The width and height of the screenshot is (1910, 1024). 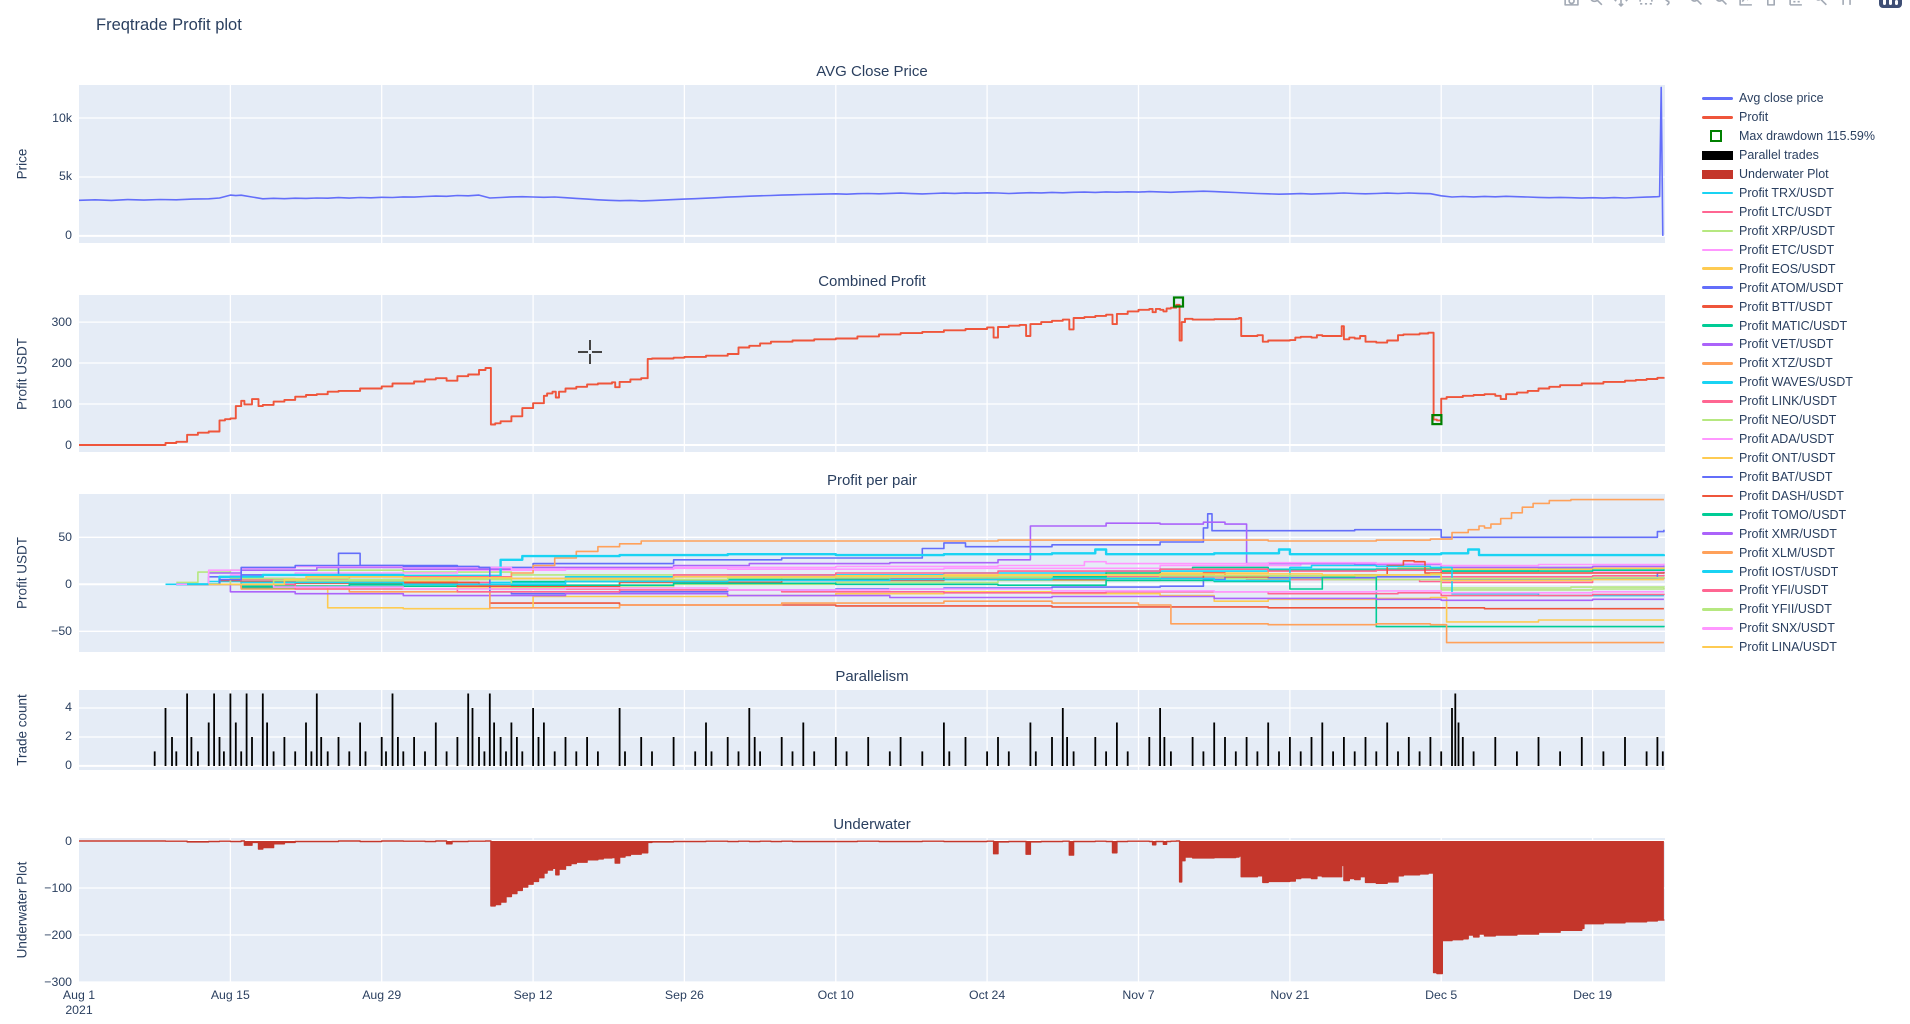 What do you see at coordinates (1788, 117) in the screenshot?
I see `legend-item-profit: Profit` at bounding box center [1788, 117].